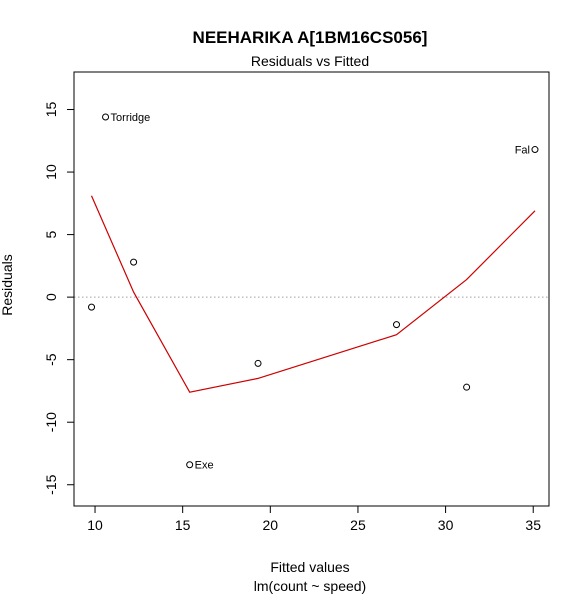 Image resolution: width=575 pixels, height=596 pixels. Describe the element at coordinates (183, 525) in the screenshot. I see `x-tick-label: 15` at that location.